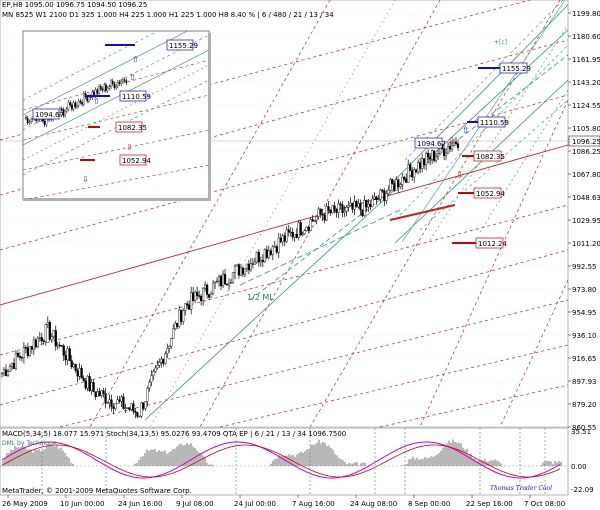 This screenshot has width=600, height=510. Describe the element at coordinates (494, 123) in the screenshot. I see `svg-text: 1110.59` at that location.